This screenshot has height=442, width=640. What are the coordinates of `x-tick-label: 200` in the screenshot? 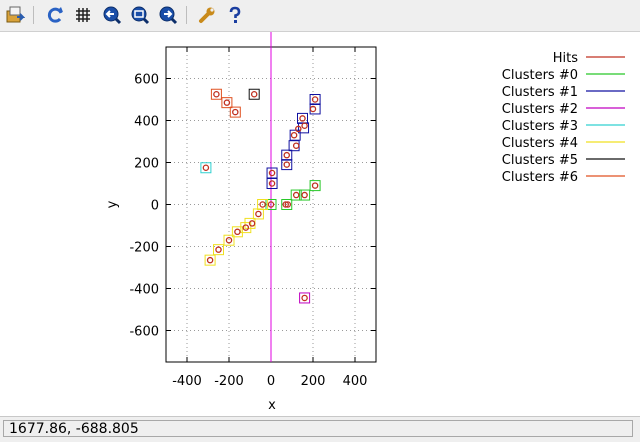 It's located at (313, 381).